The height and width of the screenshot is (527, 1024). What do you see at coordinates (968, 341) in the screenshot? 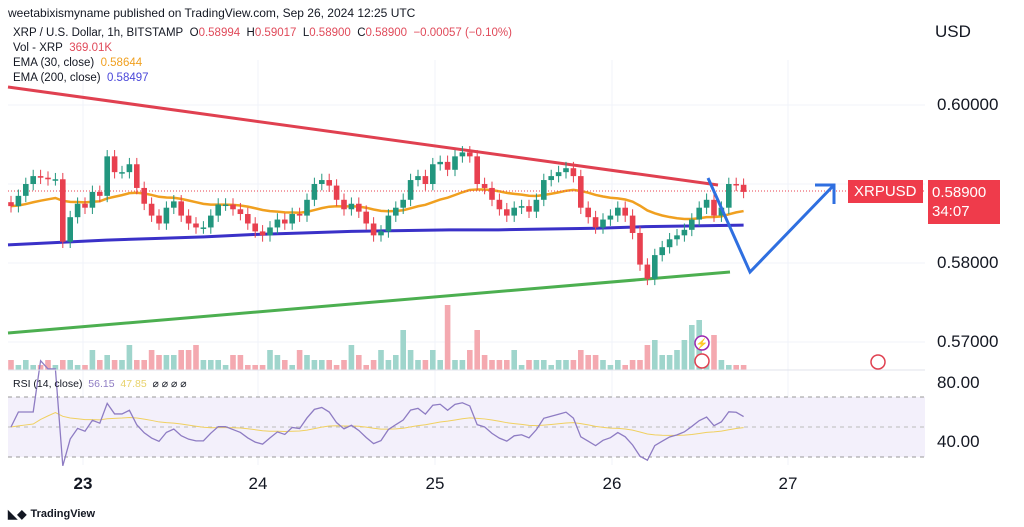
I see `price-tick: 0.57000` at bounding box center [968, 341].